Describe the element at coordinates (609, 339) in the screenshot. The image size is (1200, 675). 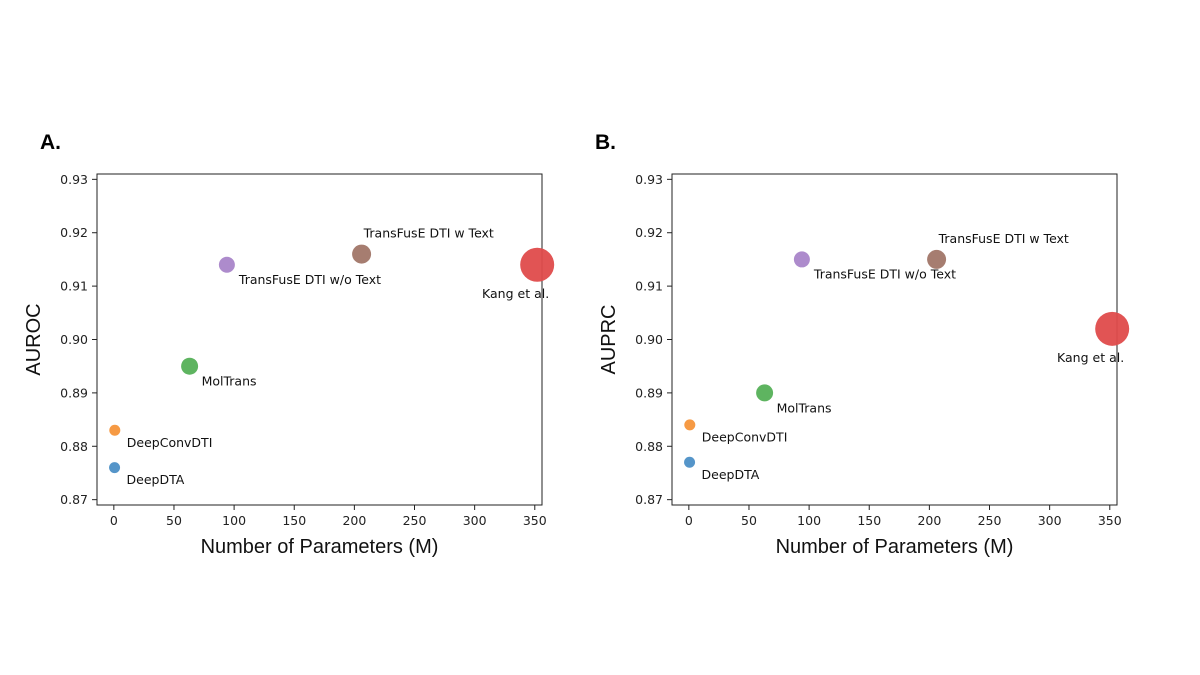
I see `y-axis-title: AUPRC` at that location.